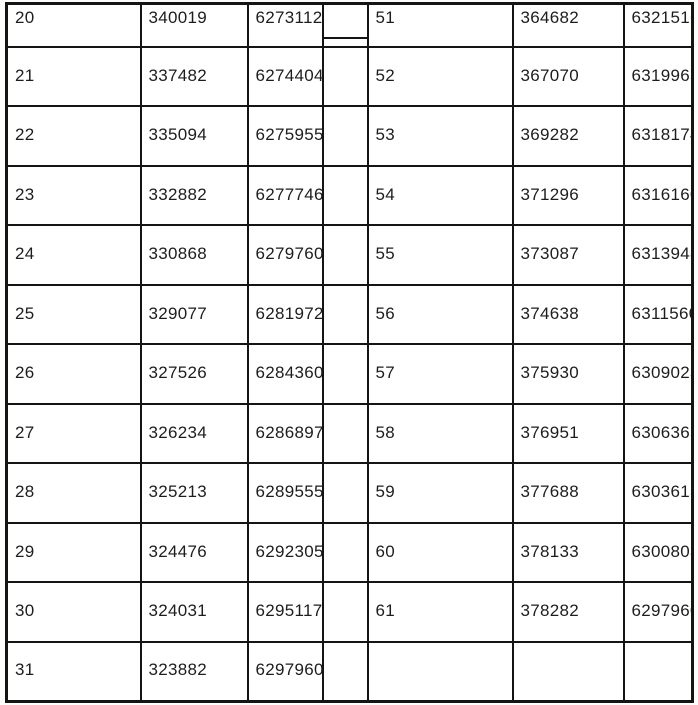 This screenshot has width=698, height=705. I want to click on coord-x-cell: 364682, so click(568, 25).